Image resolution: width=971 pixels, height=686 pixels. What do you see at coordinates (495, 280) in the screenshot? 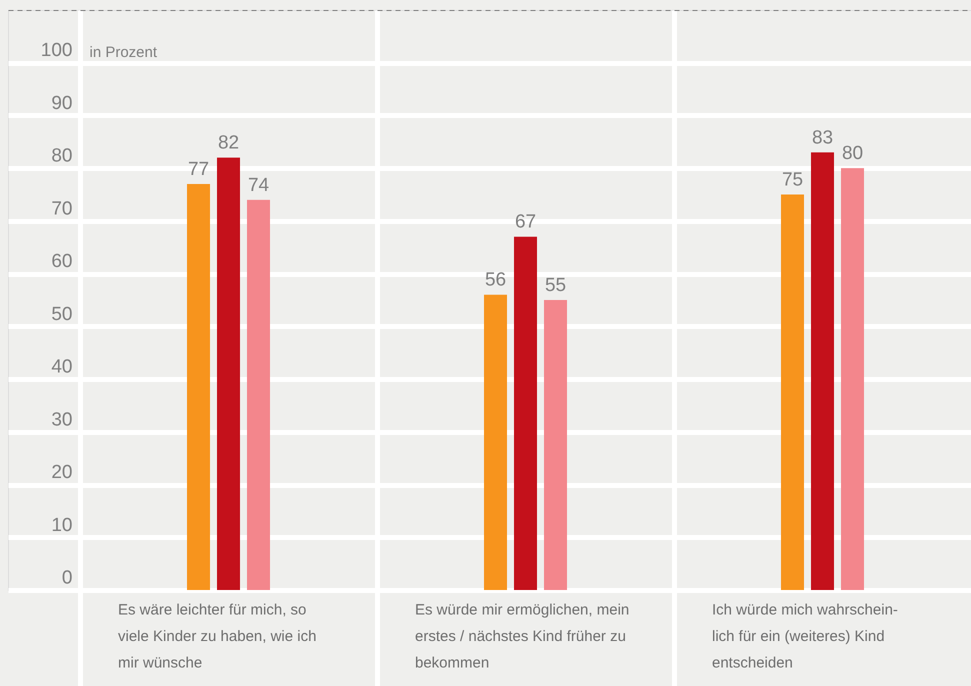
I see `data-label: 56` at bounding box center [495, 280].